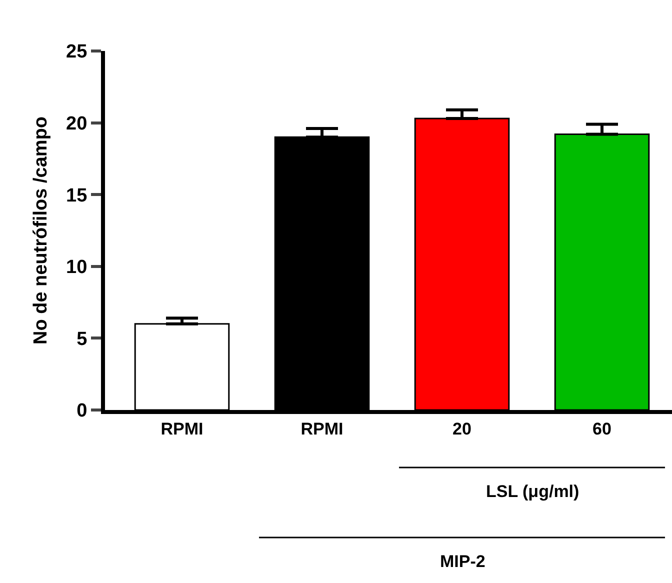 This screenshot has width=672, height=583. I want to click on text: MIP-2, so click(463, 561).